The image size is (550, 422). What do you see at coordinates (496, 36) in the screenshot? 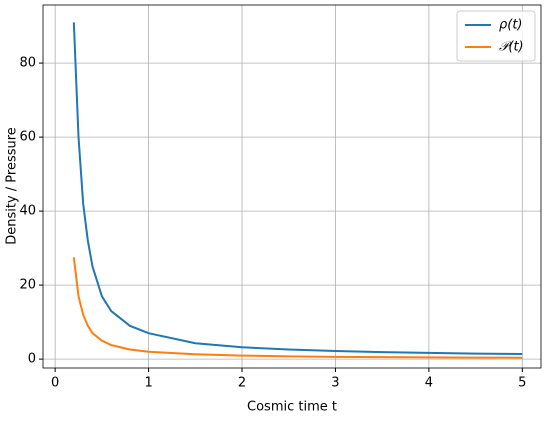
I see `legend-box` at bounding box center [496, 36].